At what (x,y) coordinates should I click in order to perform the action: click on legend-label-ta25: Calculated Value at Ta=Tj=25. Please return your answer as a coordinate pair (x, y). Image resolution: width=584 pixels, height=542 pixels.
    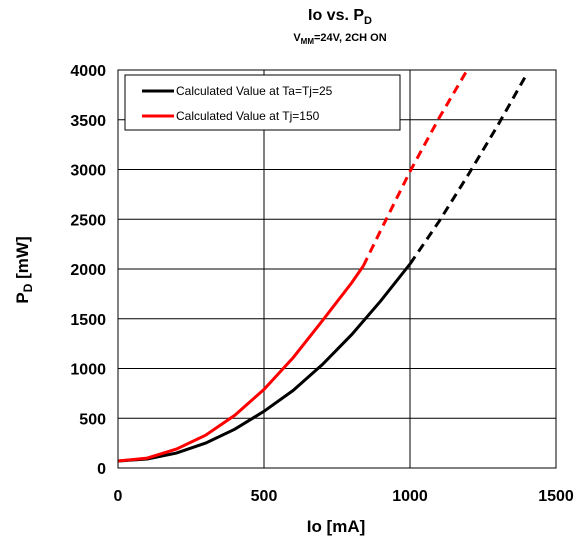
    Looking at the image, I should click on (254, 91).